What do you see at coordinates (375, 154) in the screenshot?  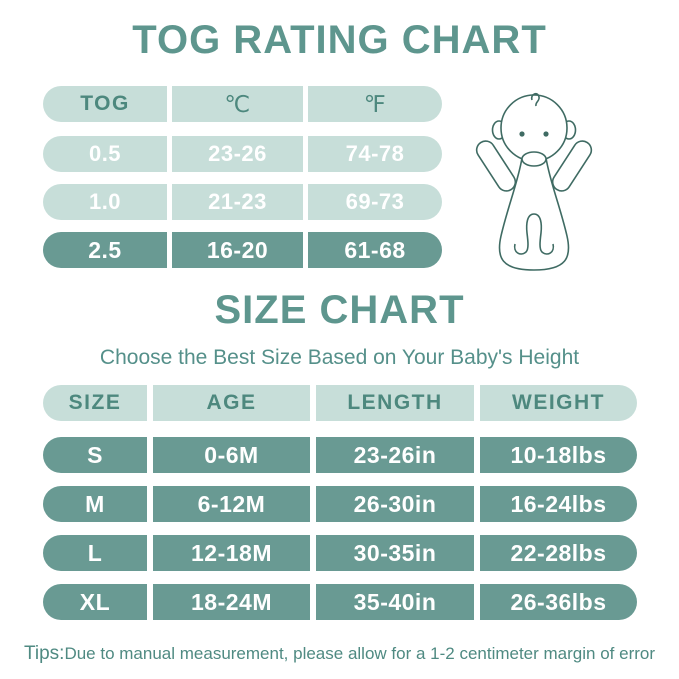 I see `fahrenheit-value-cell: 74-78` at bounding box center [375, 154].